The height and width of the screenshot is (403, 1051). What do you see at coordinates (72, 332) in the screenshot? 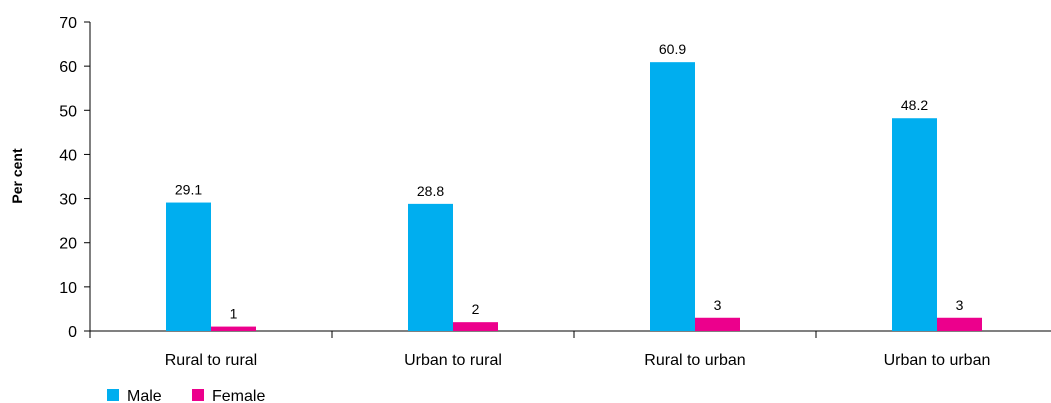
I see `y-tick-label: 0` at bounding box center [72, 332].